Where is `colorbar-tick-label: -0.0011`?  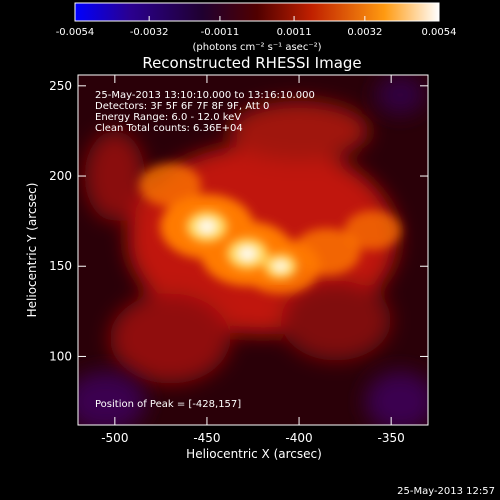 colorbar-tick-label: -0.0011 is located at coordinates (220, 32).